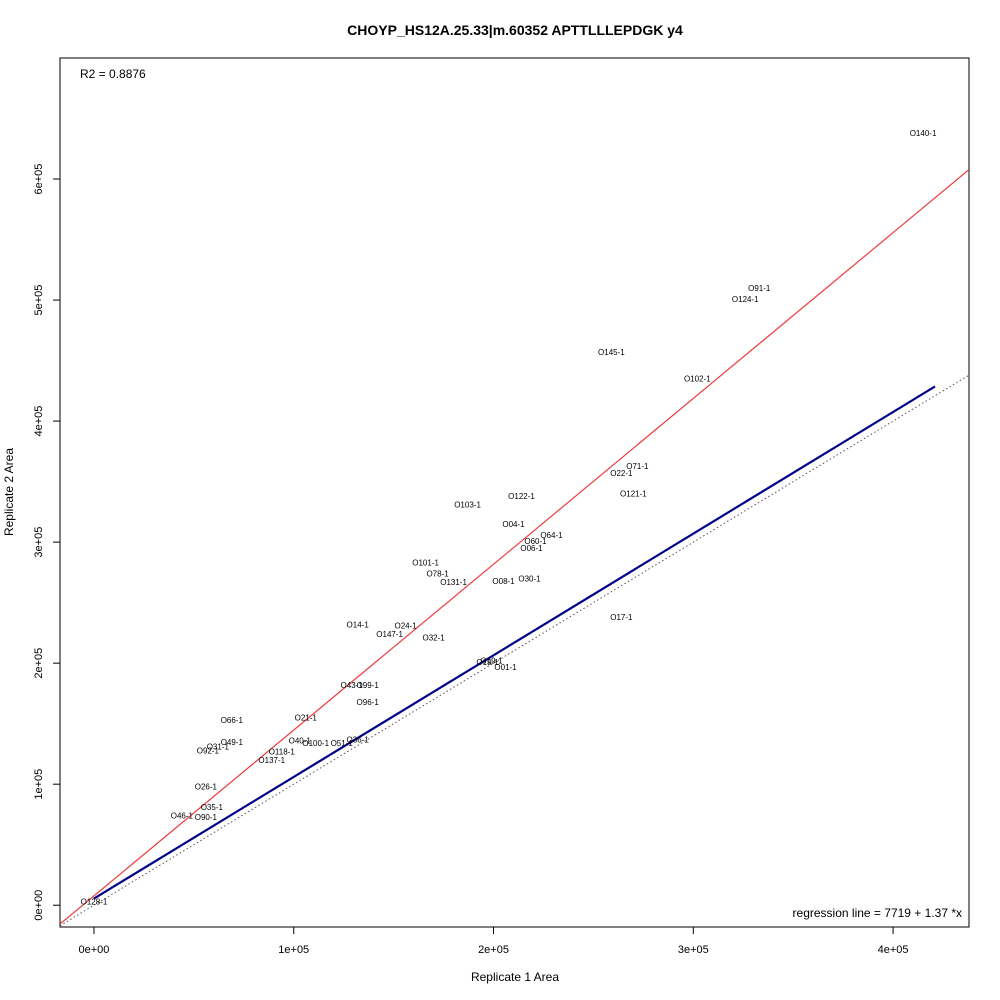 This screenshot has height=1000, width=1000. I want to click on r2-annotation: R2 = 0.8876, so click(113, 74).